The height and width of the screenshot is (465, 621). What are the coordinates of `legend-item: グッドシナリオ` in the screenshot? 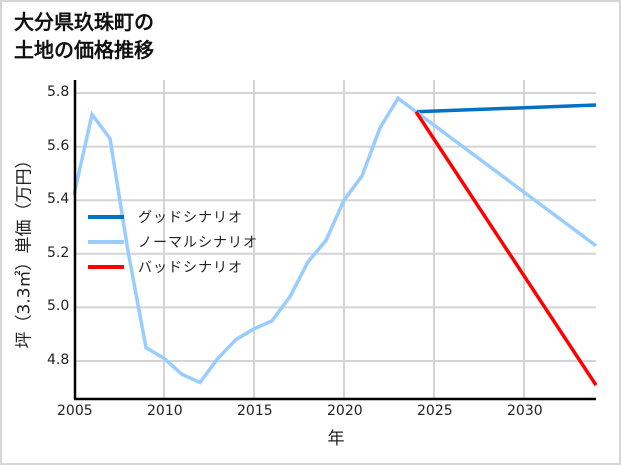 It's located at (173, 216).